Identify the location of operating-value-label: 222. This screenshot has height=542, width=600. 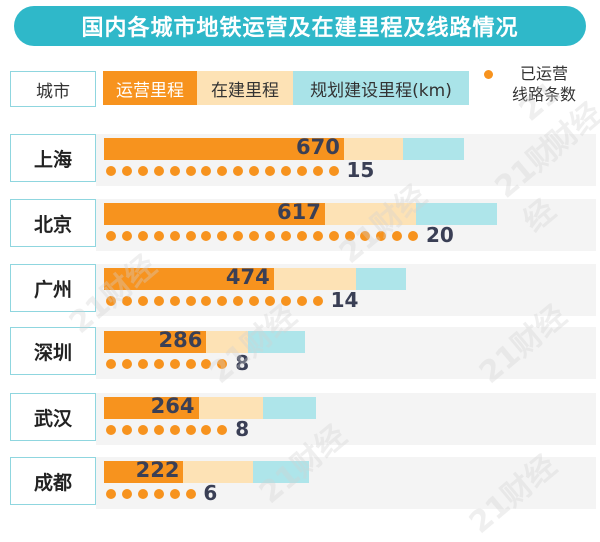
(157, 470).